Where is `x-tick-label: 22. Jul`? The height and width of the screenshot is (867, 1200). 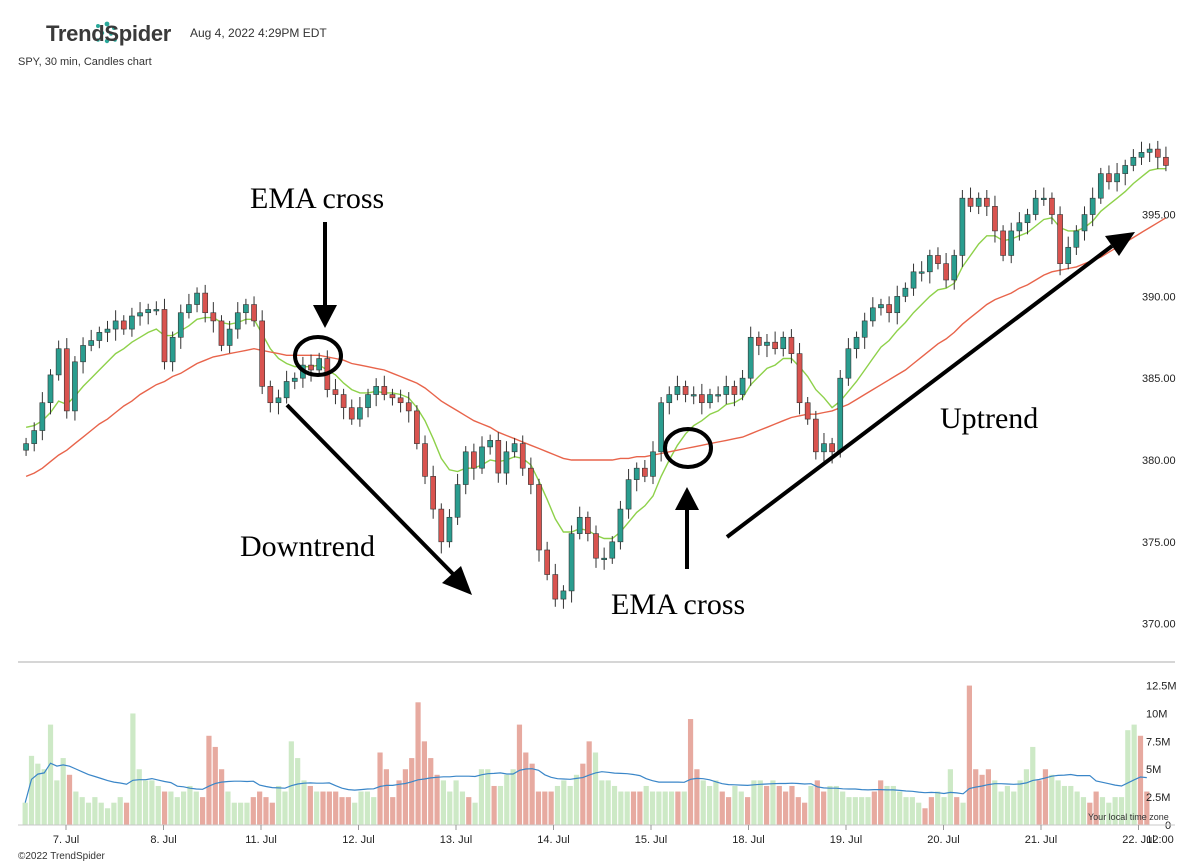
x-tick-label: 22. Jul is located at coordinates (1138, 840).